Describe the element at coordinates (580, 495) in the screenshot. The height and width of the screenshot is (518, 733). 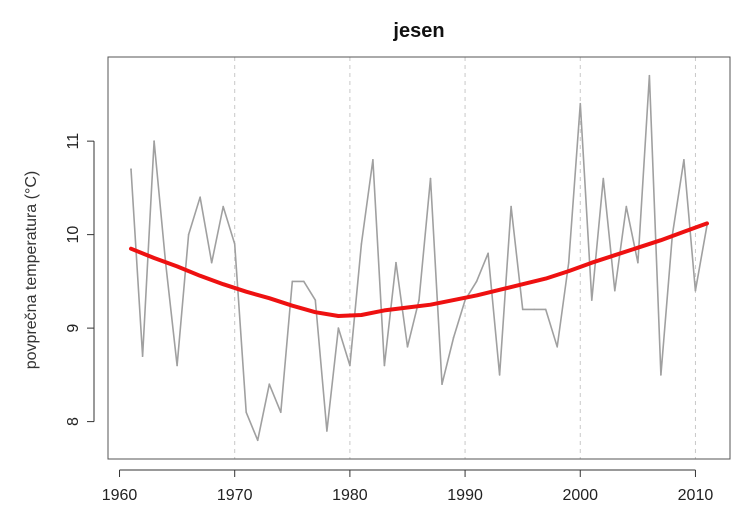
I see `x-tick-label: 2000` at that location.